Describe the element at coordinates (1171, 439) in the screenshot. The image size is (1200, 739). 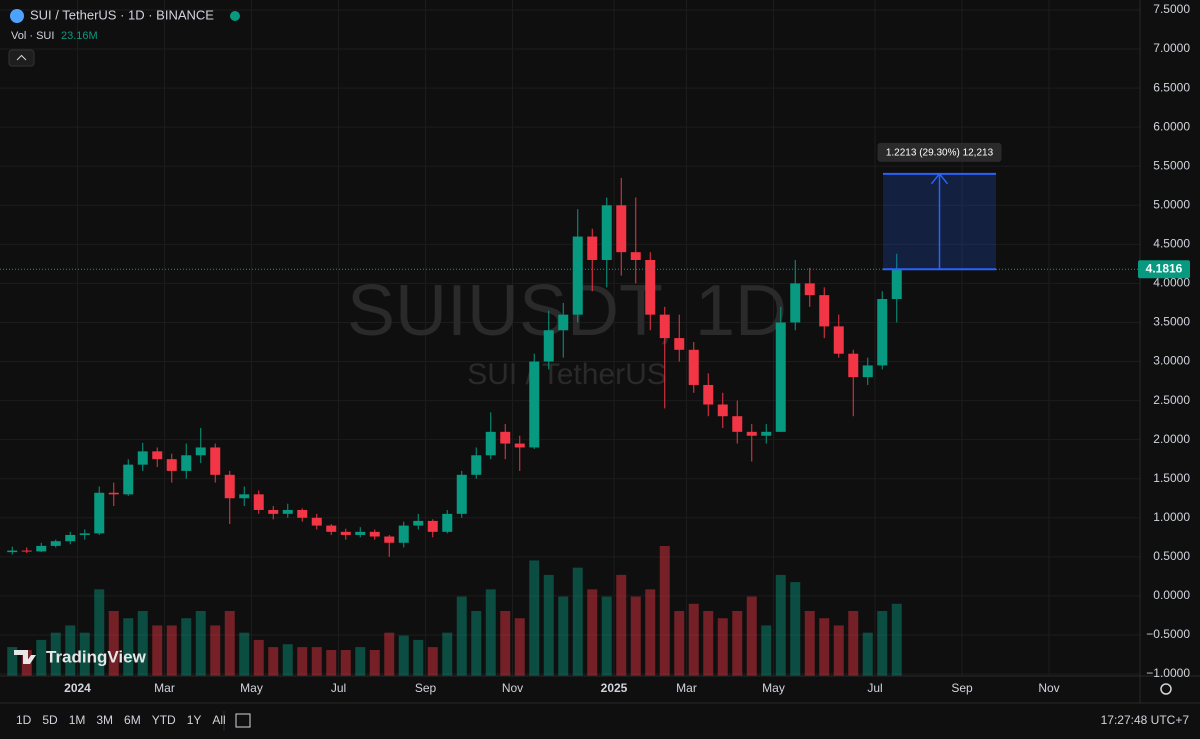
I see `y-tick-label: 2.0000` at that location.